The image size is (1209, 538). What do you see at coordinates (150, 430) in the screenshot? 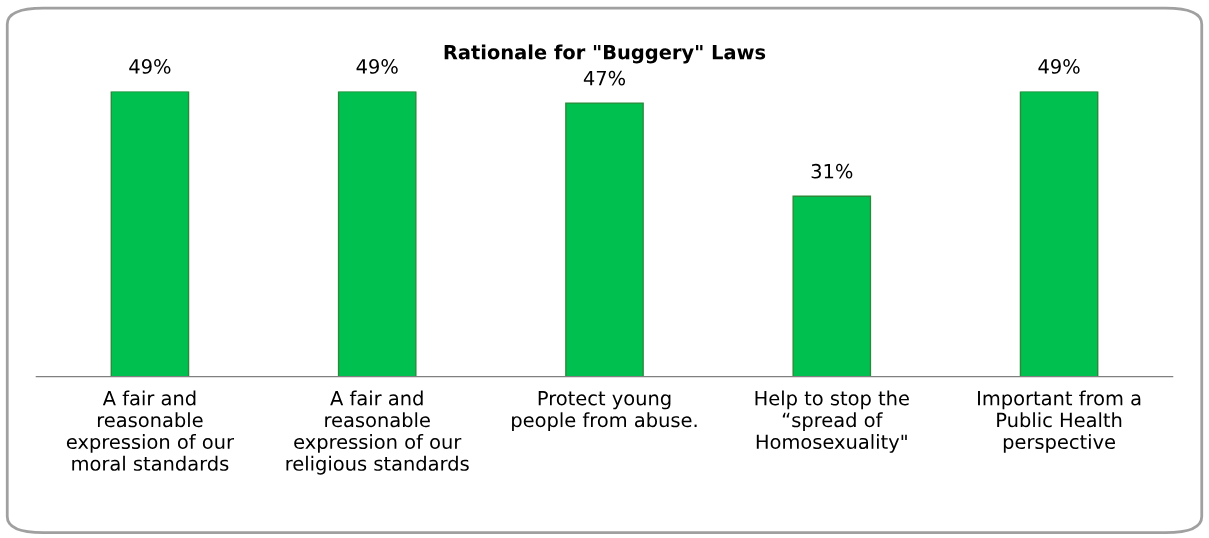
I see `x-tick-label: A fair and reasonable expression of our moral standards` at bounding box center [150, 430].